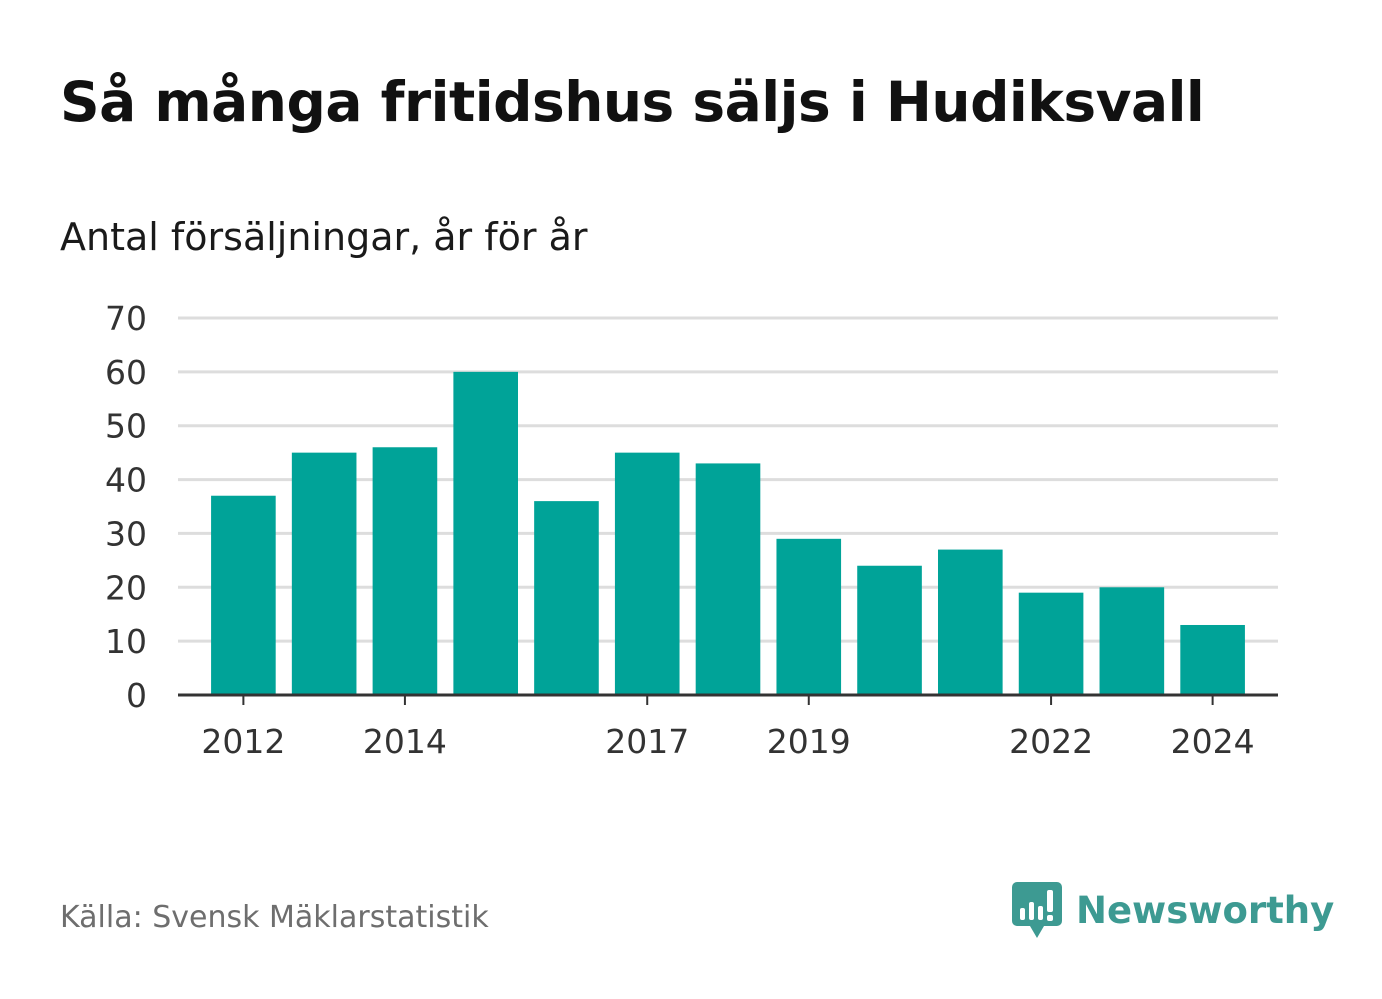 The height and width of the screenshot is (999, 1382). What do you see at coordinates (324, 237) in the screenshot?
I see `chart-subtitle: Antal försäljningar, år för år` at bounding box center [324, 237].